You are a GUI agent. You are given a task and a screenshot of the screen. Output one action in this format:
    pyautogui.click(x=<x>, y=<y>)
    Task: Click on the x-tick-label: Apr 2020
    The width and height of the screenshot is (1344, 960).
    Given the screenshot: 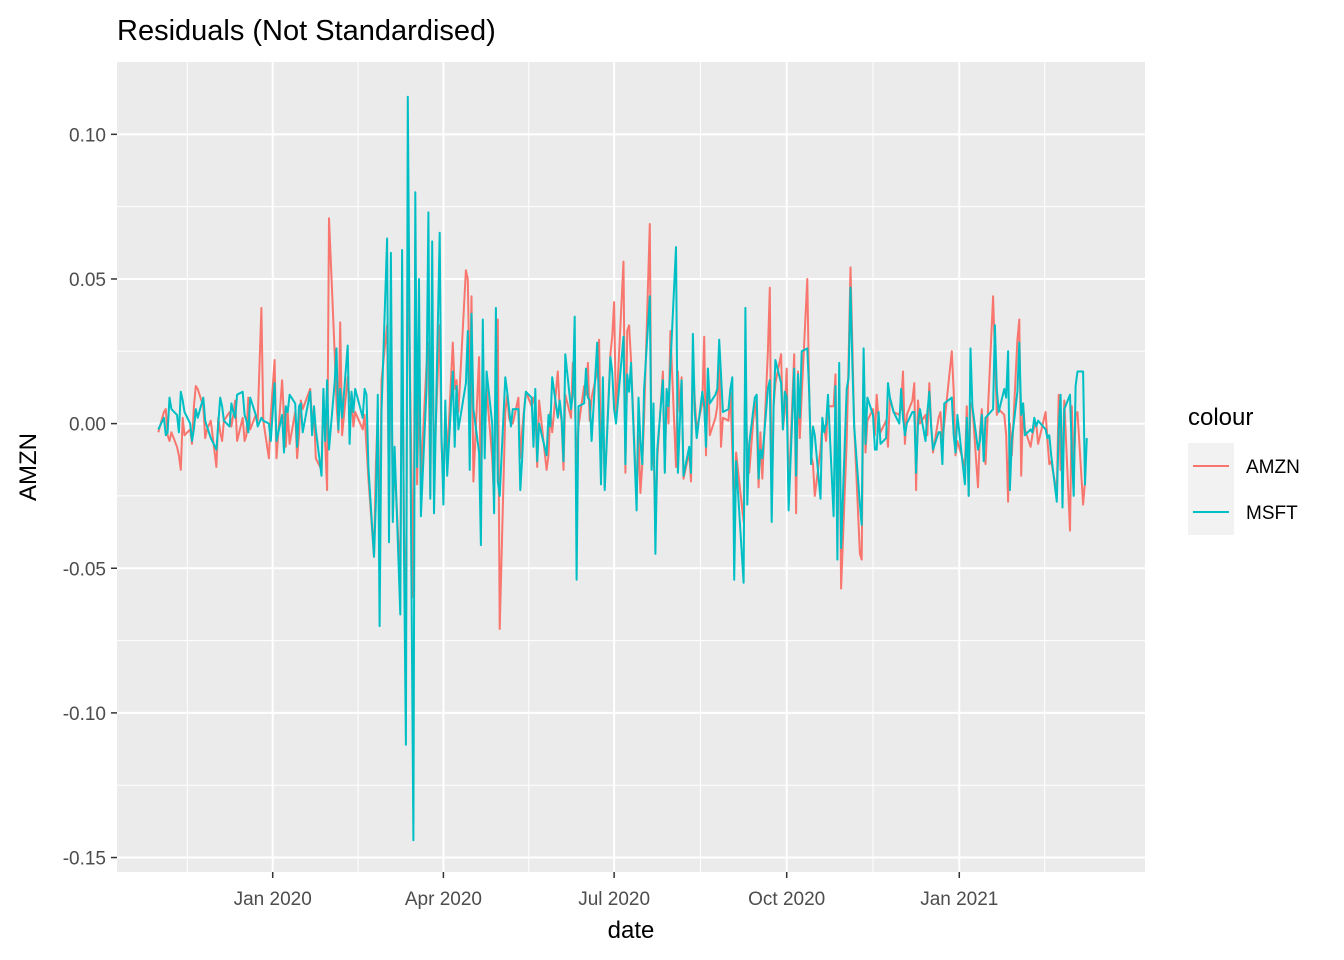 What is the action you would take?
    pyautogui.click(x=443, y=899)
    